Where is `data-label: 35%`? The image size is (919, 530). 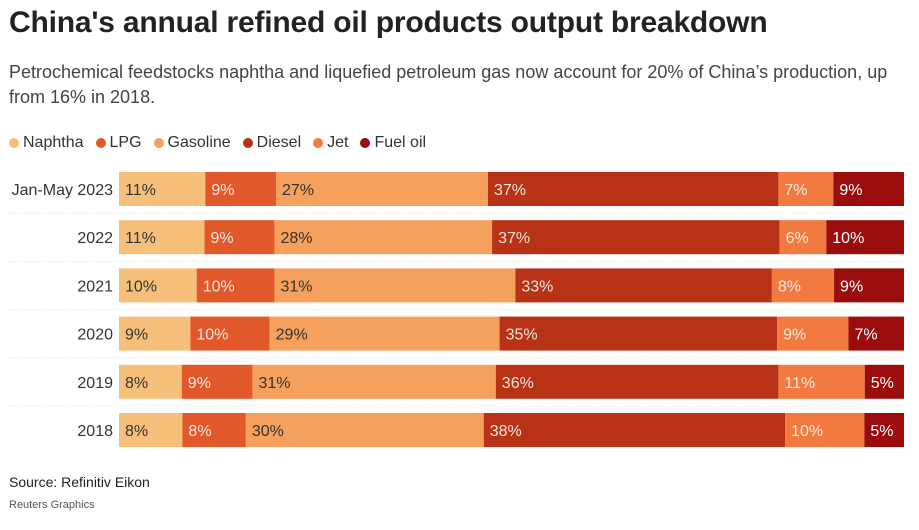
data-label: 35% is located at coordinates (522, 335).